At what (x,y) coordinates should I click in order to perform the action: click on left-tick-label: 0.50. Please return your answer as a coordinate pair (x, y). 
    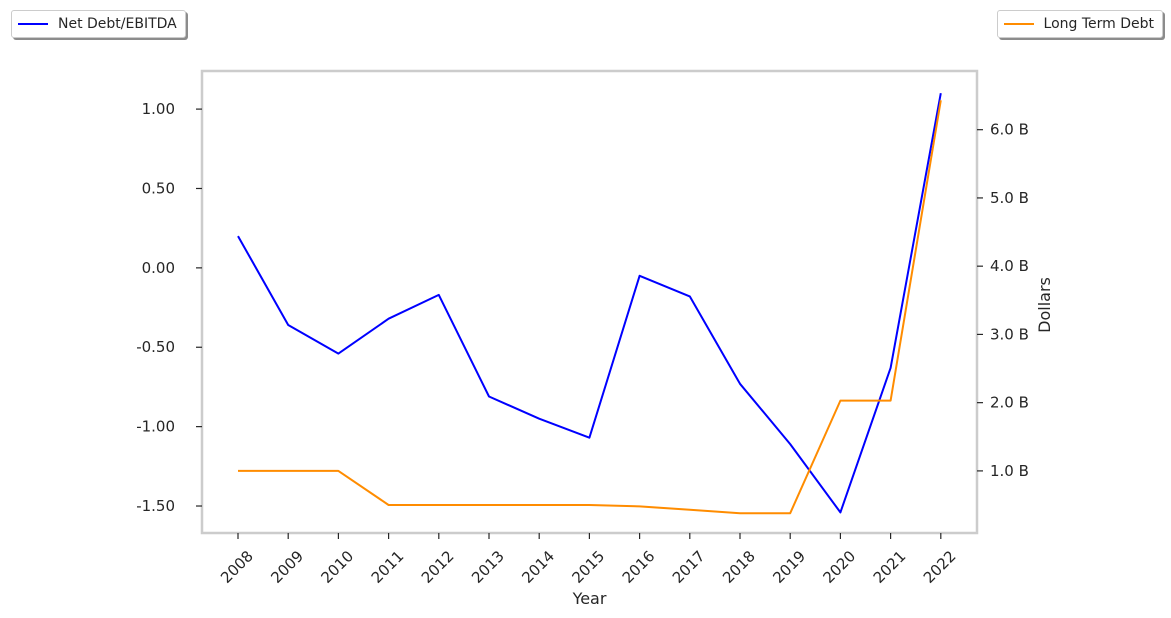
    Looking at the image, I should click on (158, 188).